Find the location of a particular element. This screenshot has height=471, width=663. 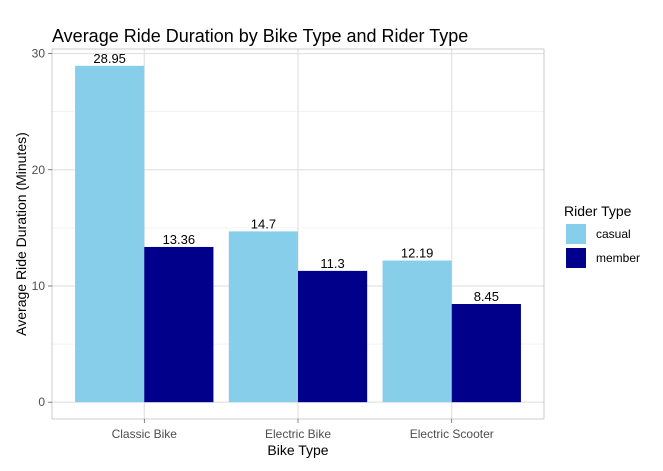

x-tick-label: Classic Bike is located at coordinates (145, 434).